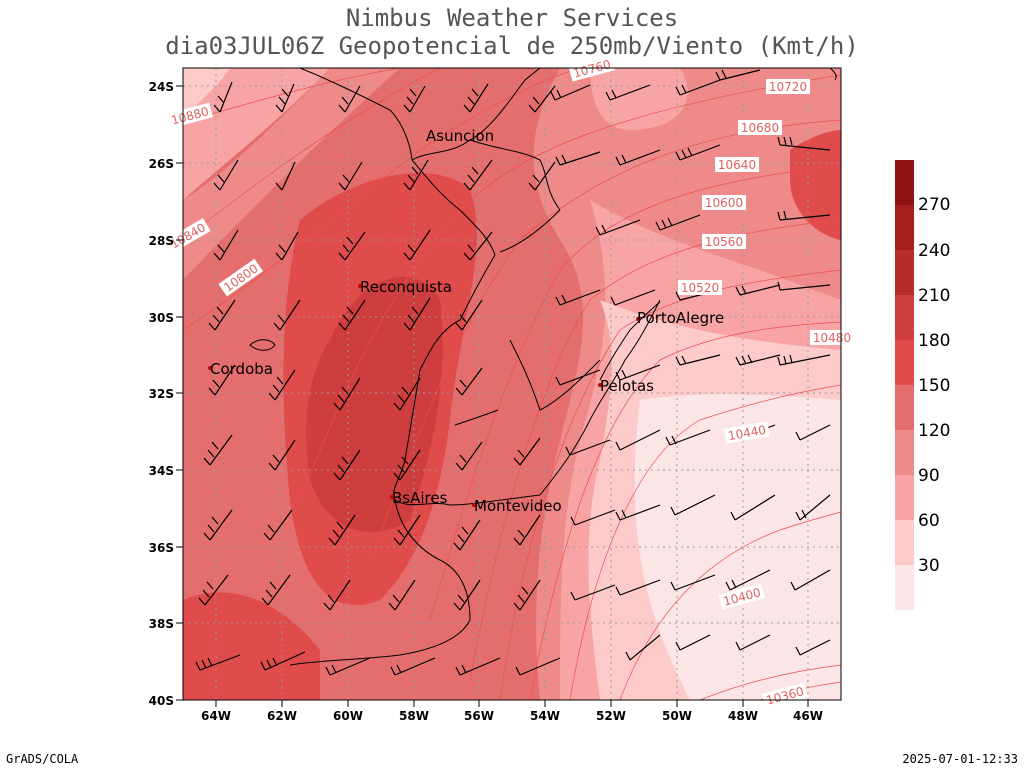  I want to click on city-asuncion: Asuncion, so click(460, 136).